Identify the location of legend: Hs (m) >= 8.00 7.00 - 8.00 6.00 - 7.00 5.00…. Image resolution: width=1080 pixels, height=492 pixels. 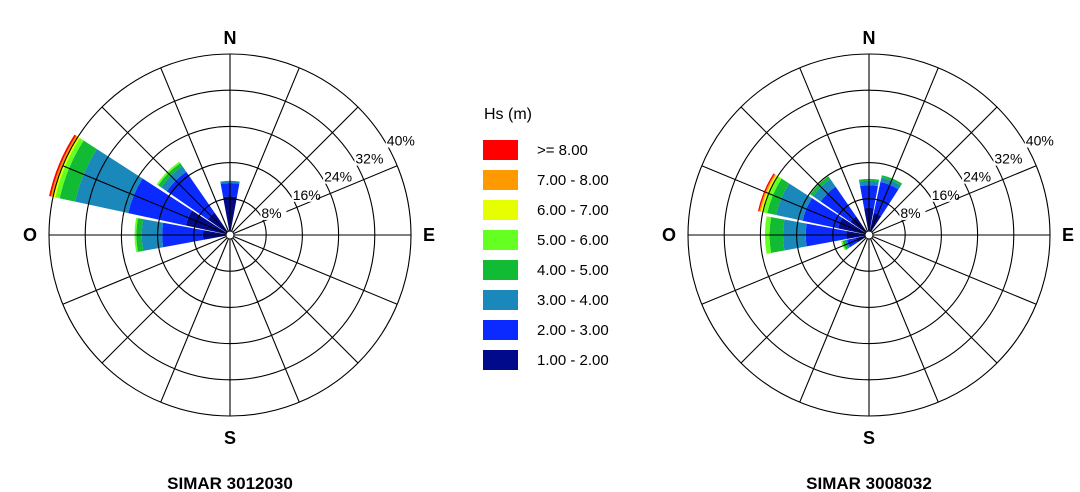
(546, 238).